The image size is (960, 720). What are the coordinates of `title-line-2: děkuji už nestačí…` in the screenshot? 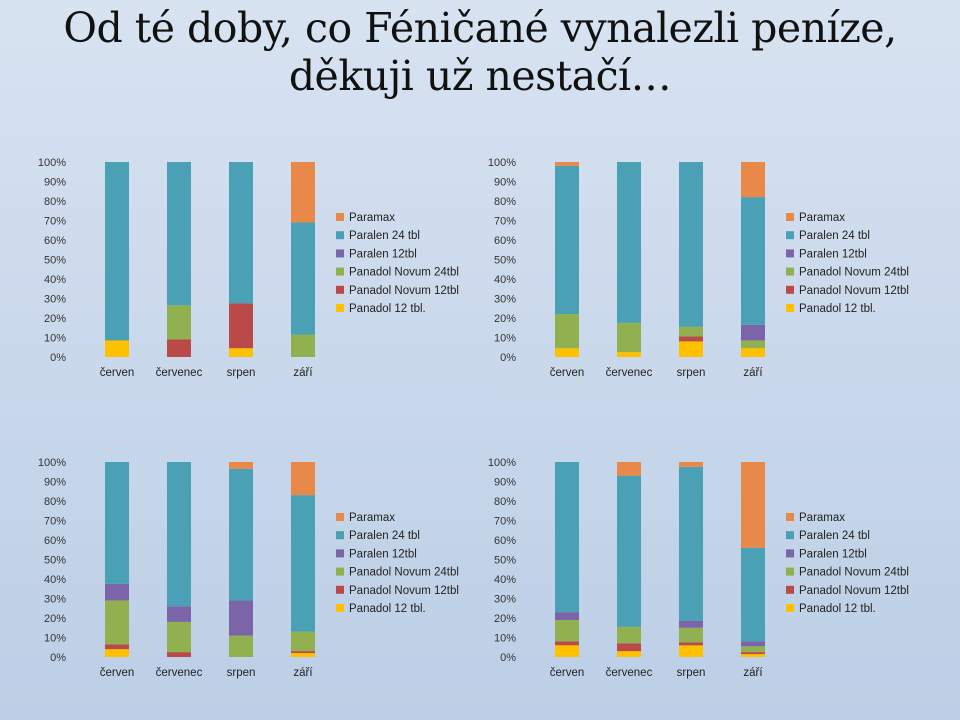 It's located at (480, 76).